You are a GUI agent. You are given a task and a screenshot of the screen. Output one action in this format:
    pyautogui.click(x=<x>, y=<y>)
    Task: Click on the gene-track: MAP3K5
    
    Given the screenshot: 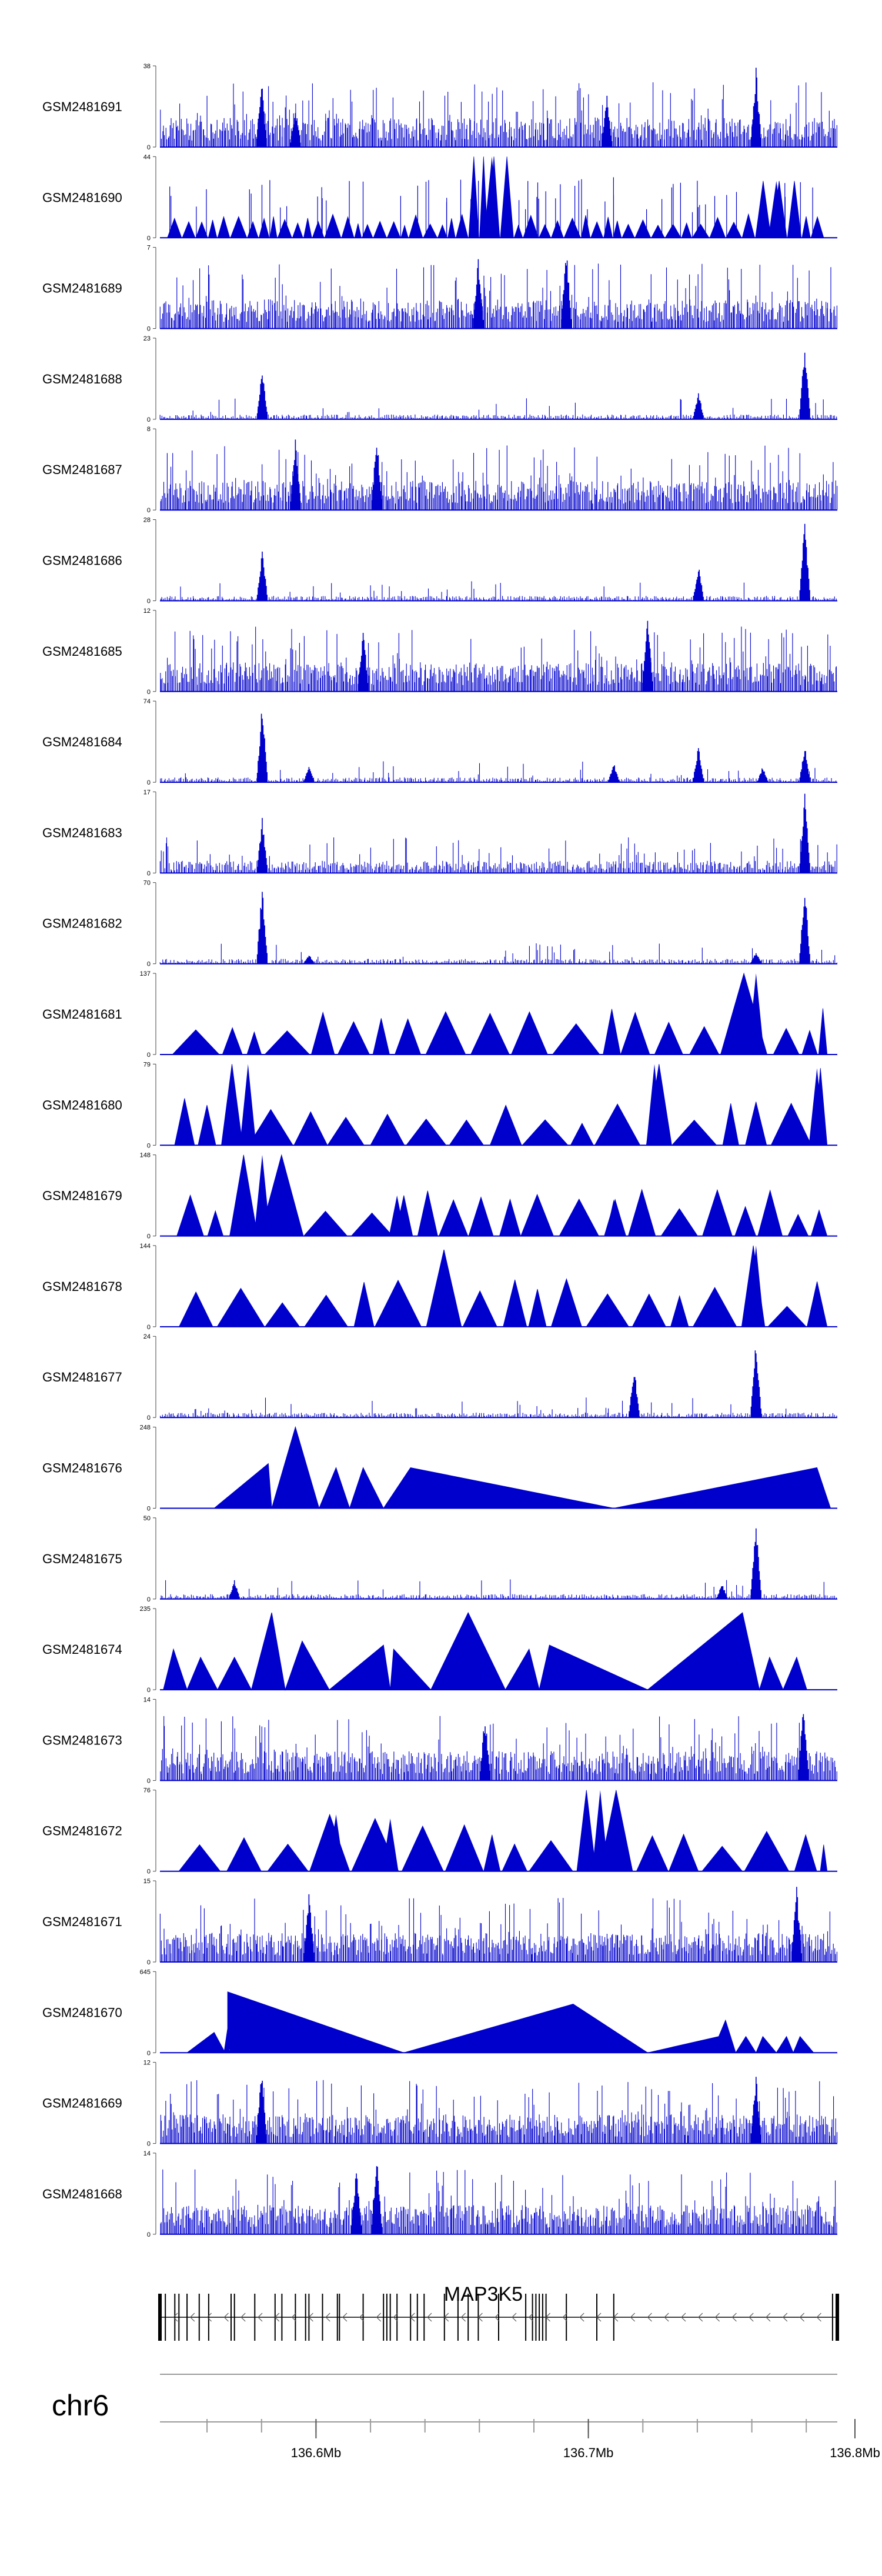 What is the action you would take?
    pyautogui.click(x=498, y=2312)
    